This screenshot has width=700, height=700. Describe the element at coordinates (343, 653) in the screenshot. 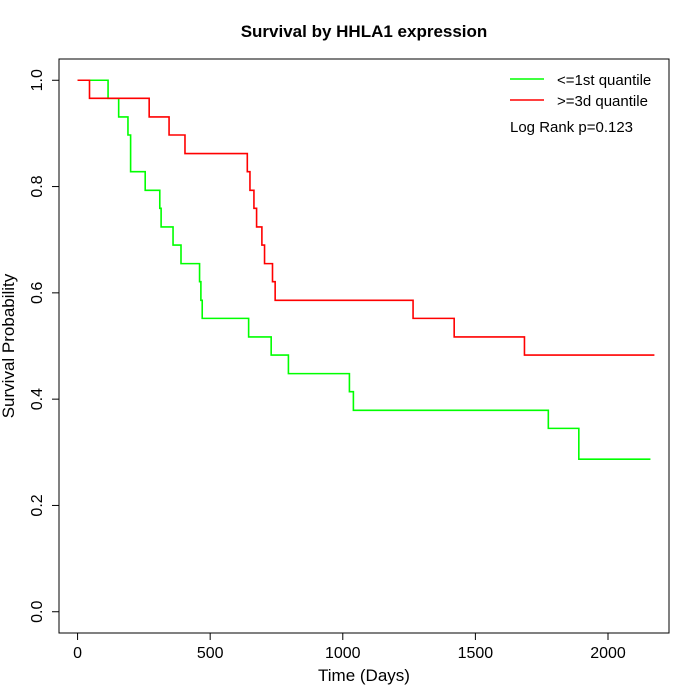

I see `x-tick-label: 1000` at that location.